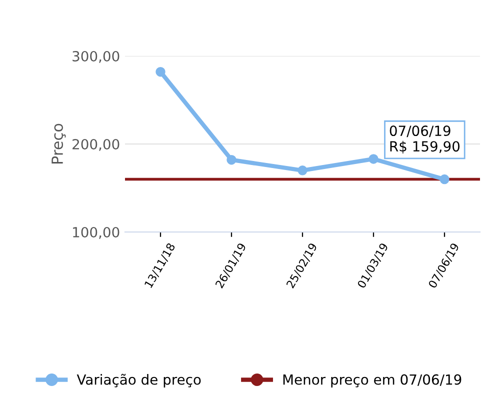 The width and height of the screenshot is (500, 400). I want to click on y-axis-title: Preço, so click(59, 144).